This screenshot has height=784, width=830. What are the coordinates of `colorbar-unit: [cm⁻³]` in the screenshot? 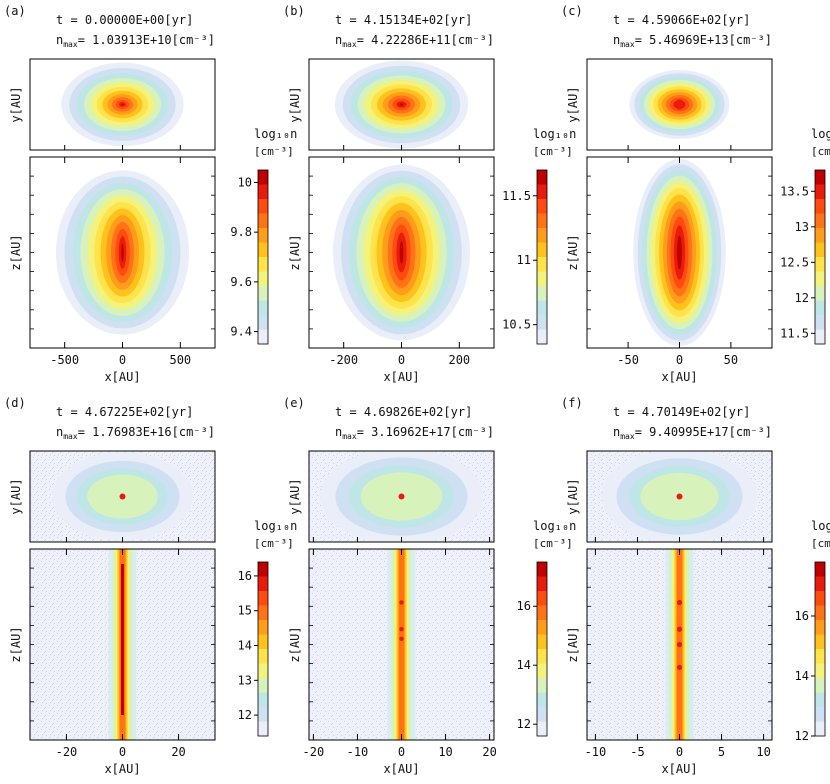 It's located at (274, 543).